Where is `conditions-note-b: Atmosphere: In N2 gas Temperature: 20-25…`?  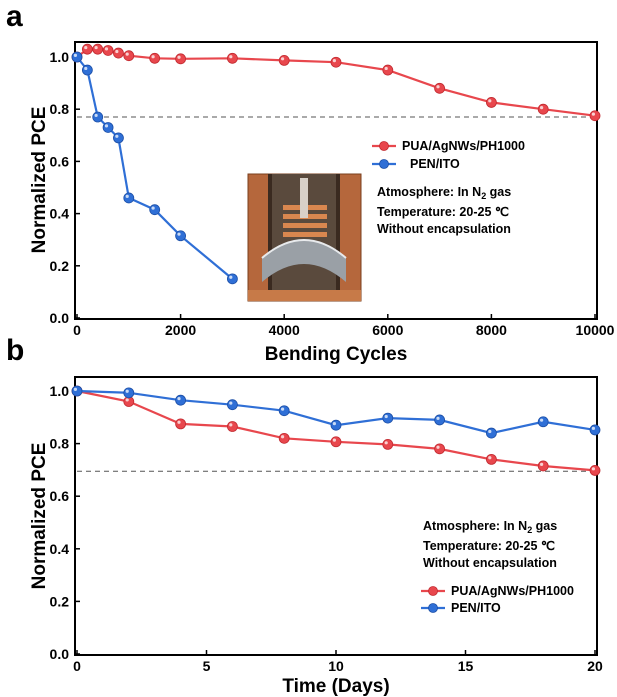 conditions-note-b: Atmosphere: In N2 gas Temperature: 20-25… is located at coordinates (490, 544).